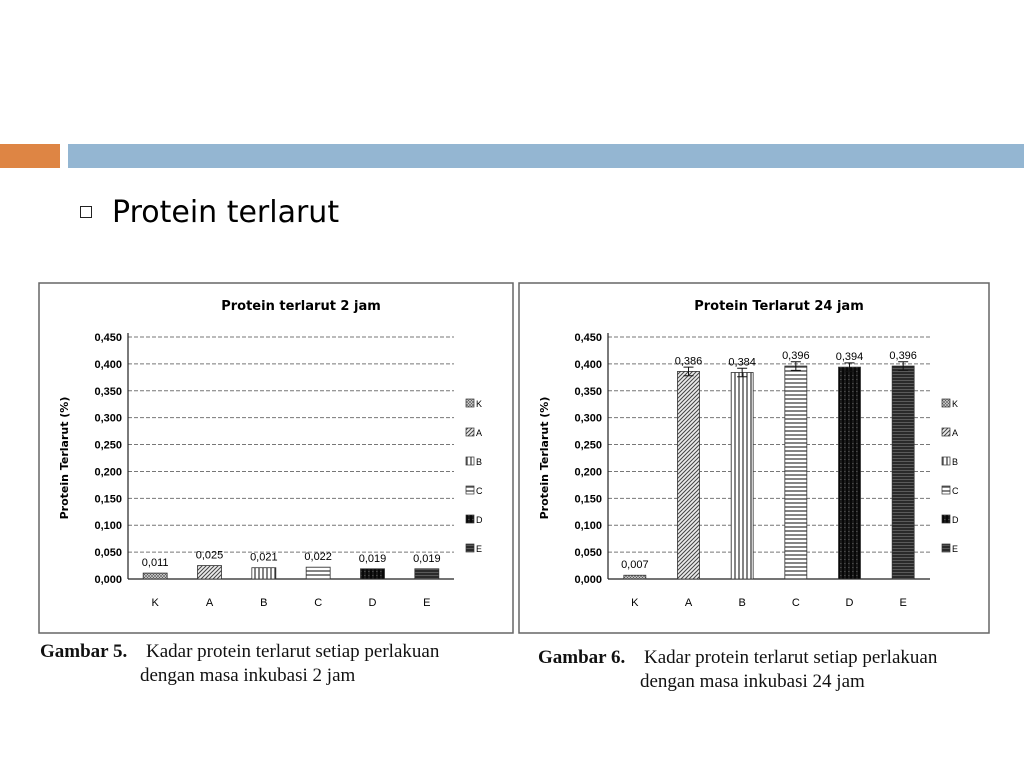  Describe the element at coordinates (210, 556) in the screenshot. I see `data-label: 0,025` at that location.